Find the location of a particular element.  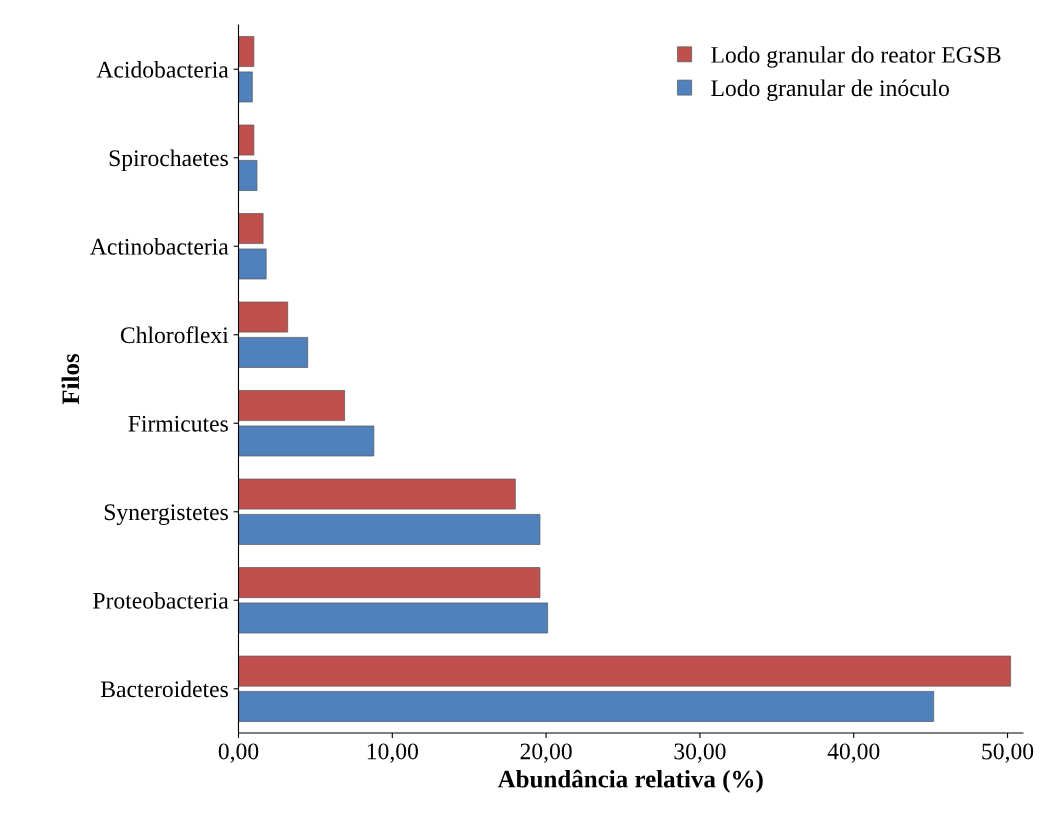

x-tick-label: 40,00 is located at coordinates (853, 753).